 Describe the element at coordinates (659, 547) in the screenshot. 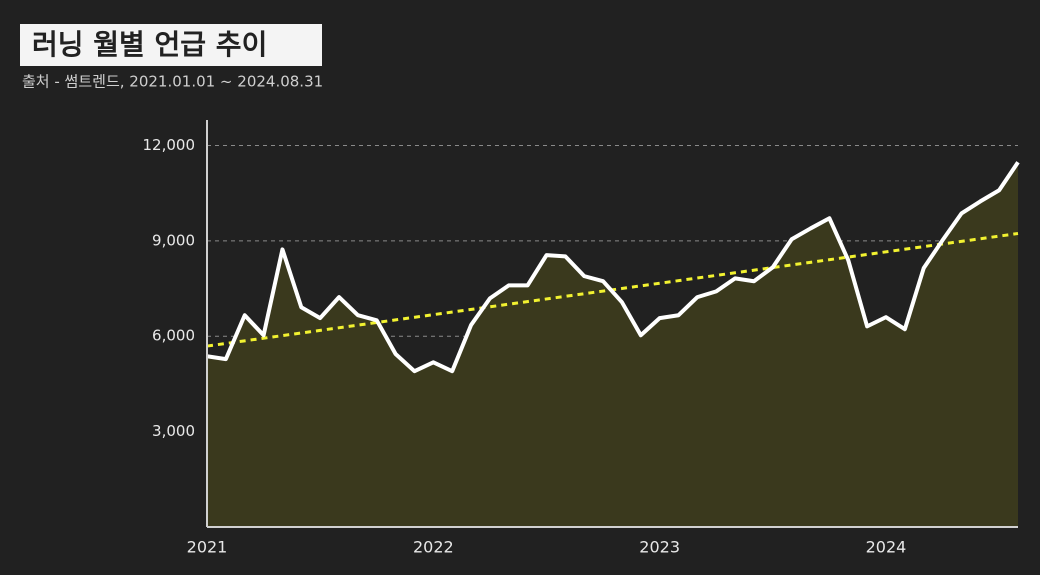

I see `x-tick-label: 2023` at that location.